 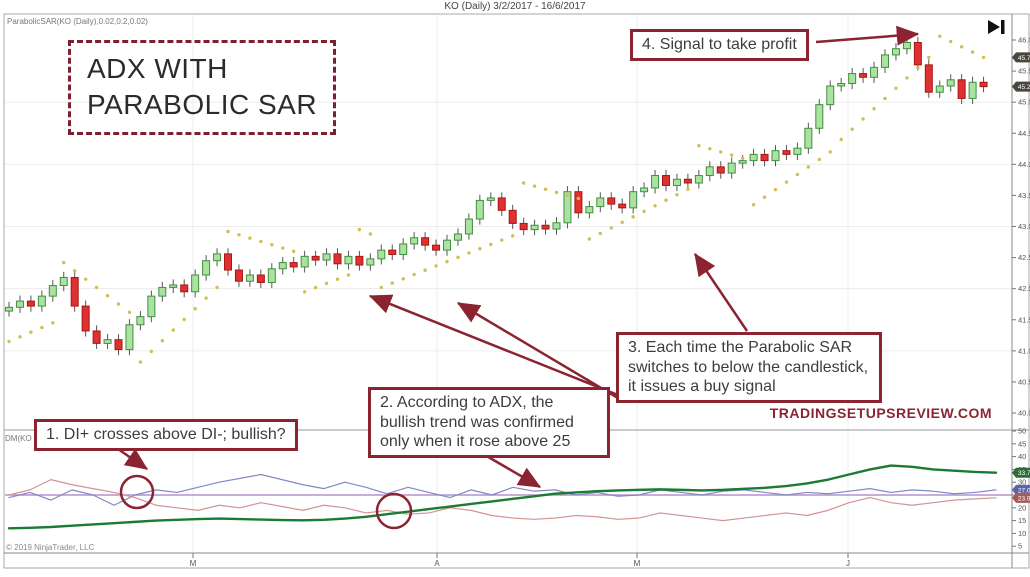 I want to click on skip-to-end-icon, so click(x=997, y=27).